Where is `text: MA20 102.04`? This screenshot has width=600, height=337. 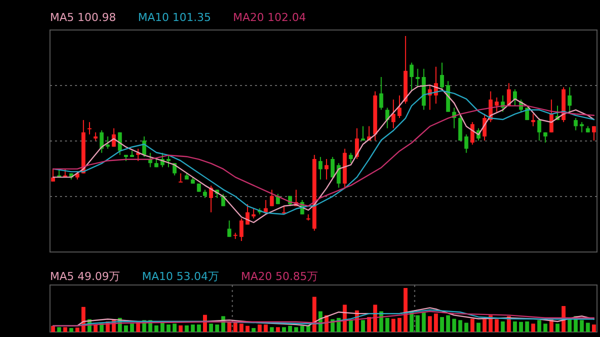 text: MA20 102.04 is located at coordinates (269, 17).